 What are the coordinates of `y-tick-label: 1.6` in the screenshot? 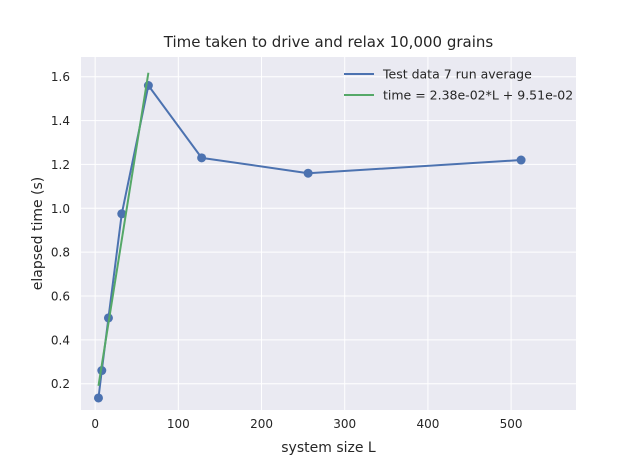 It's located at (60, 77).